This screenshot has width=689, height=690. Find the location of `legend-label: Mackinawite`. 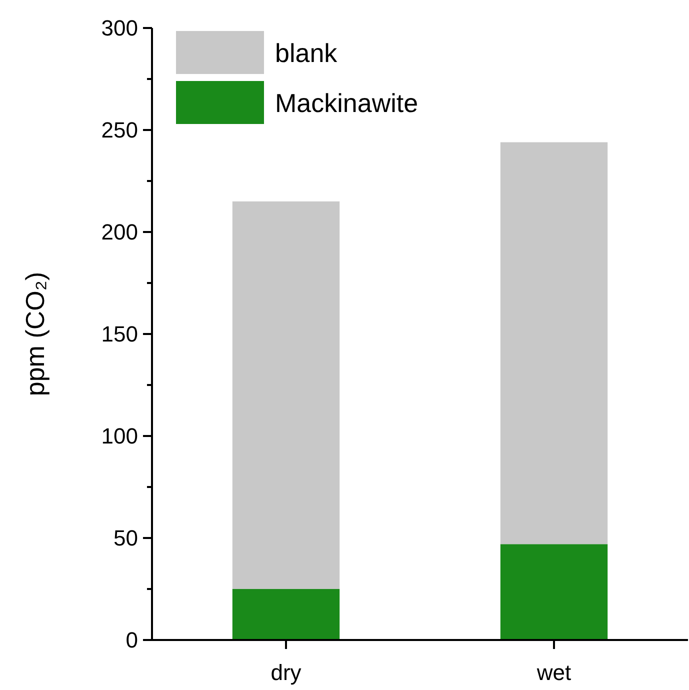

legend-label: Mackinawite is located at coordinates (346, 103).